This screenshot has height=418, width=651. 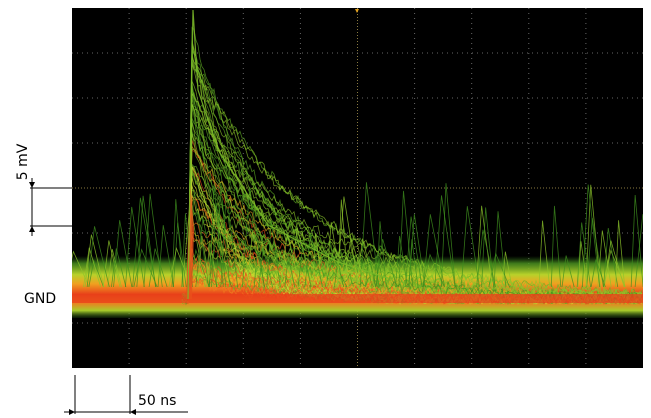 What do you see at coordinates (357, 11) in the screenshot?
I see `trigger-marker` at bounding box center [357, 11].